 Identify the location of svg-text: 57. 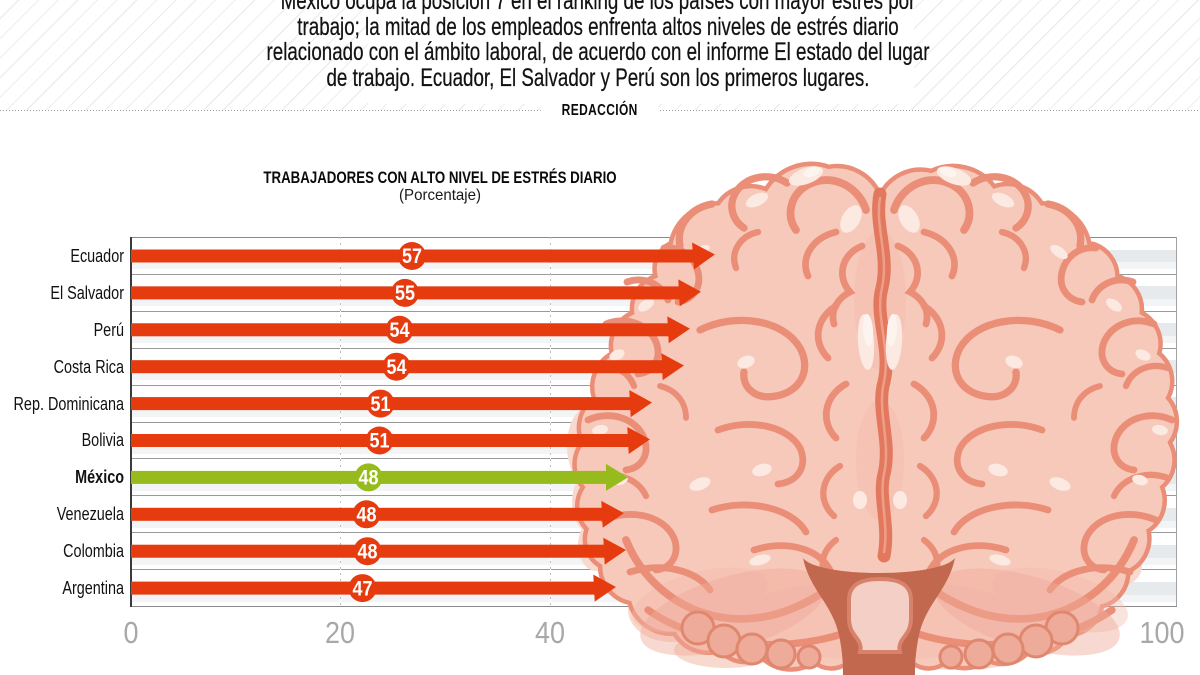
(412, 256).